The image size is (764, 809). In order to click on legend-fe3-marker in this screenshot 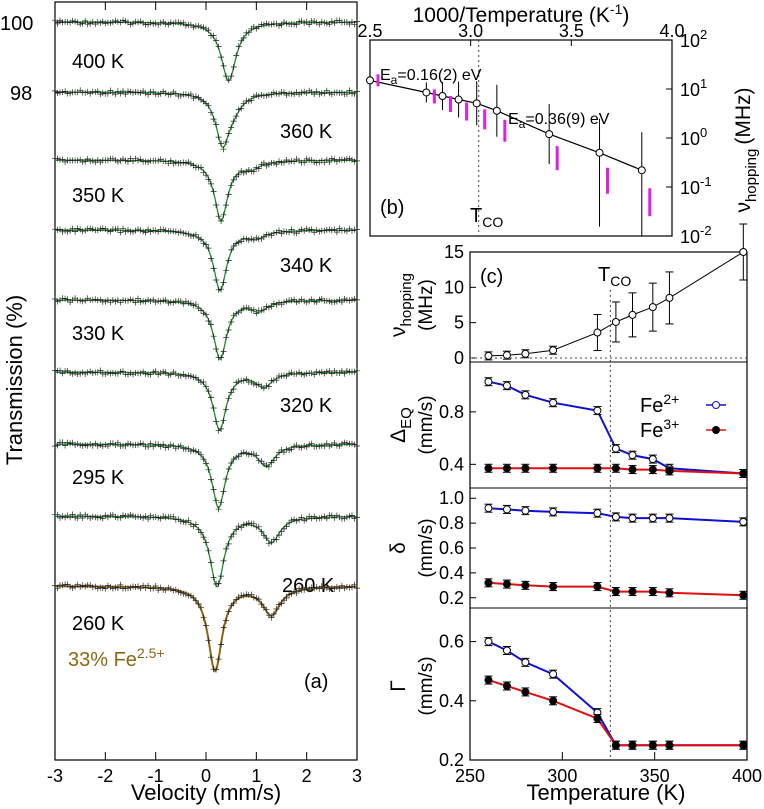, I will do `click(716, 430)`.